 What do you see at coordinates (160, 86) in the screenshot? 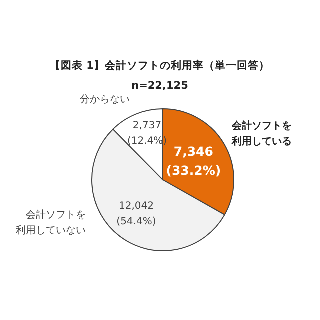
I see `subtitle: n=22,125` at bounding box center [160, 86].